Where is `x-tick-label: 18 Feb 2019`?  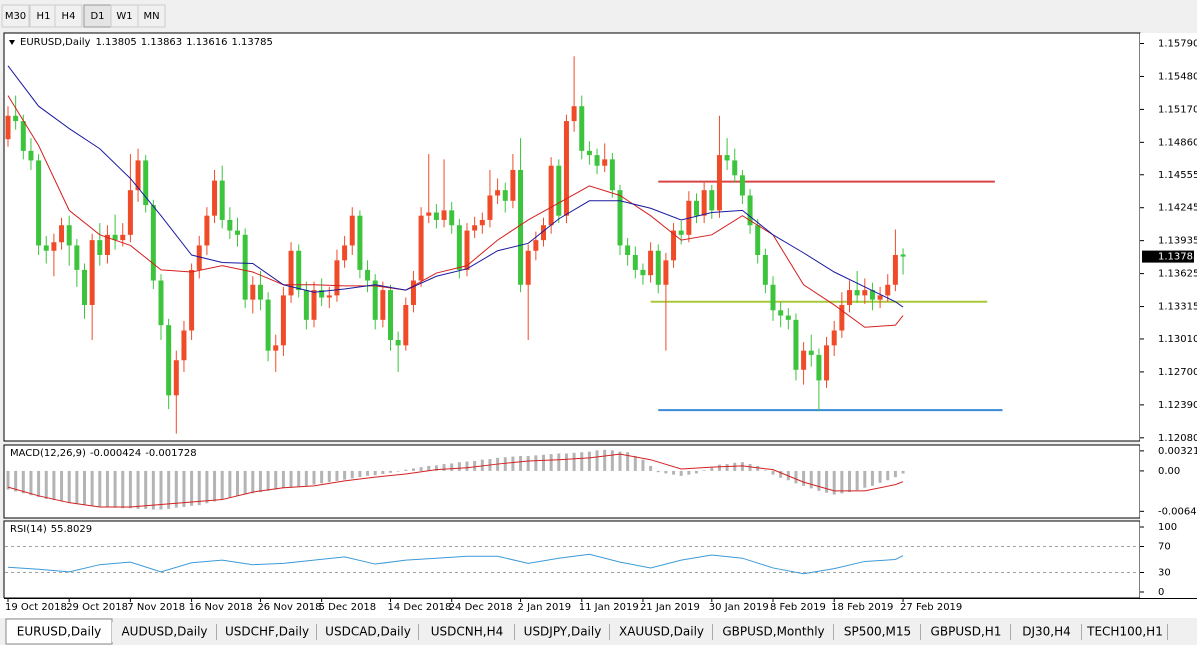 x-tick-label: 18 Feb 2019 is located at coordinates (862, 607).